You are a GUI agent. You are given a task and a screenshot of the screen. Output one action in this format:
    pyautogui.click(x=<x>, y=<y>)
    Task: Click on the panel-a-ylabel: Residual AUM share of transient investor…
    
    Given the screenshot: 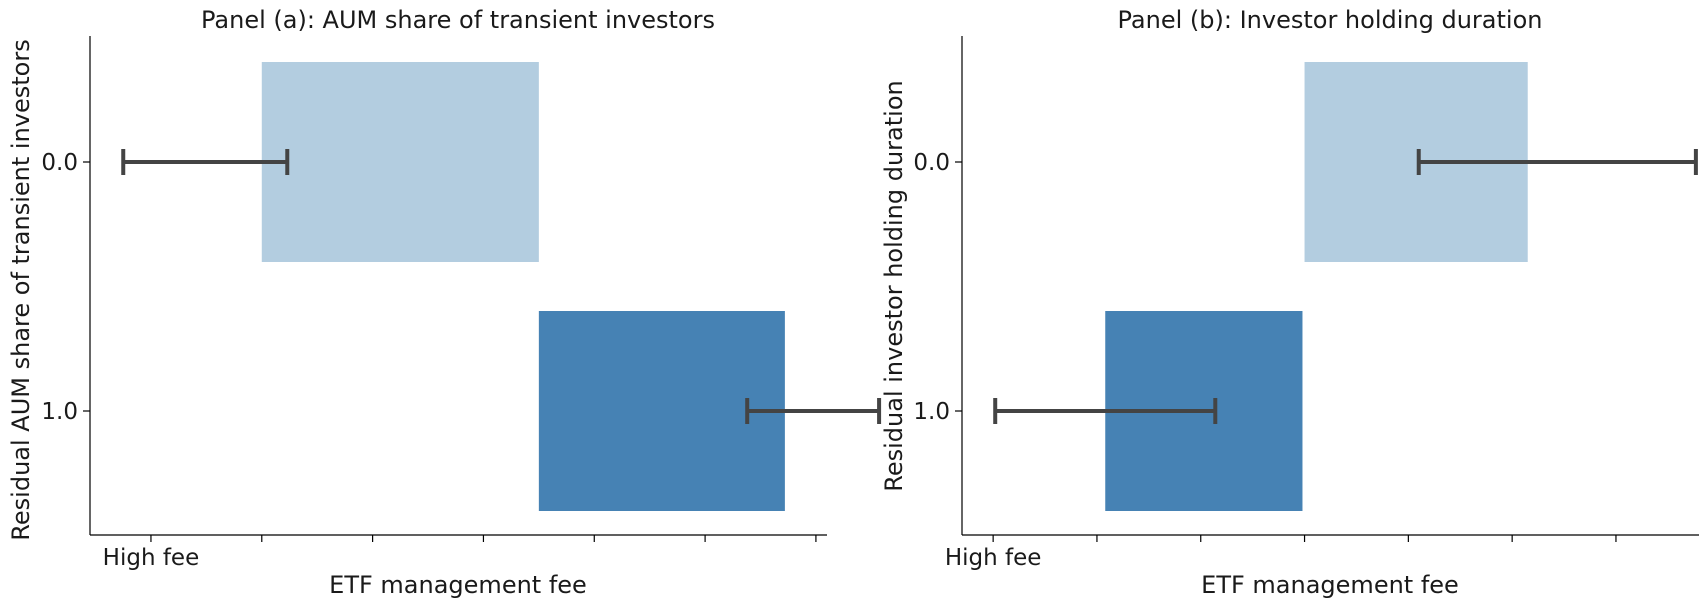 What is the action you would take?
    pyautogui.click(x=21, y=289)
    